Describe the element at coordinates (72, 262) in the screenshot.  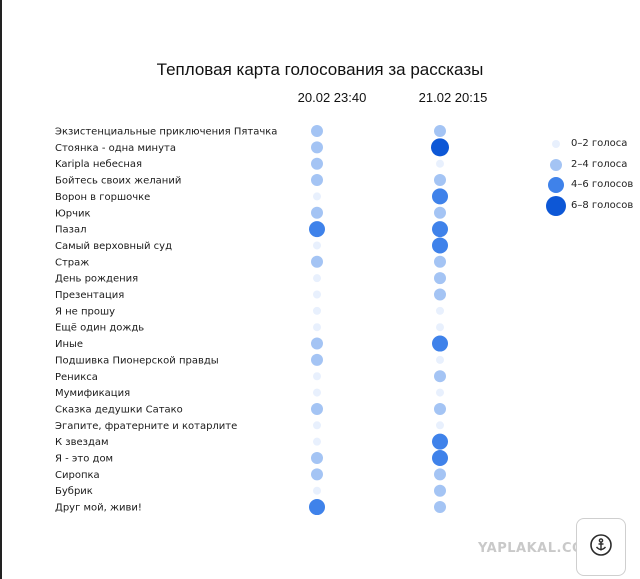
I see `row-label: Страж` at that location.